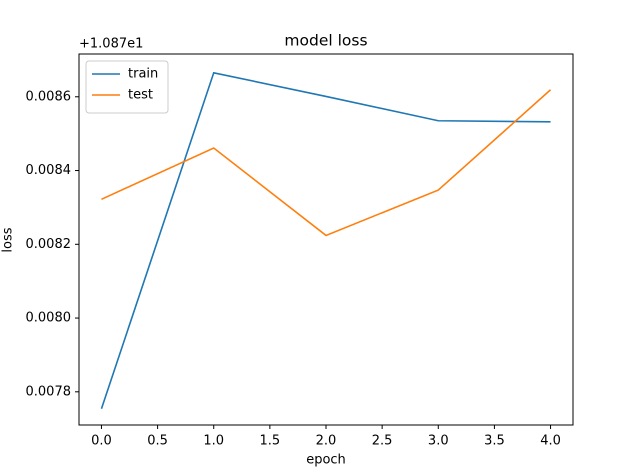  I want to click on x-tick-label: 2.0, so click(326, 441).